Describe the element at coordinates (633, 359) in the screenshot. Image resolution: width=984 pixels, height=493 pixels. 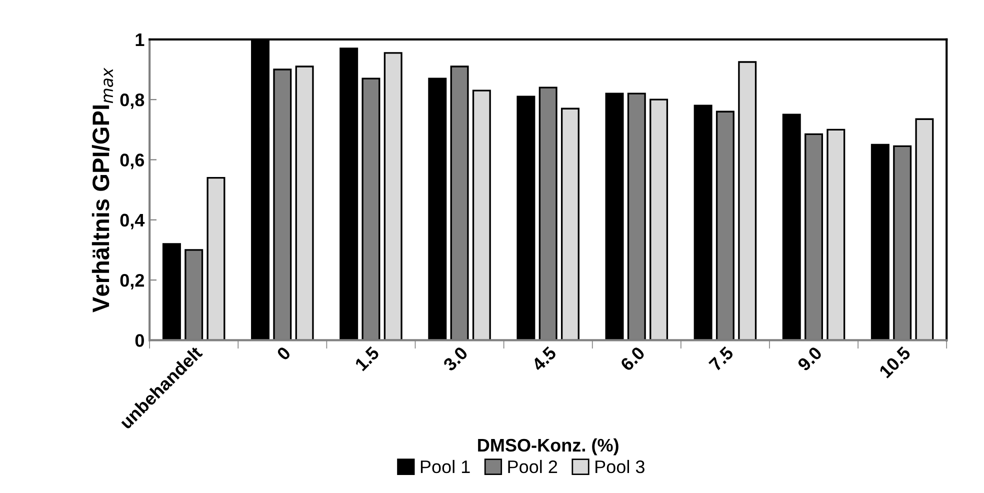
I see `x-tick-label: 6.0` at that location.